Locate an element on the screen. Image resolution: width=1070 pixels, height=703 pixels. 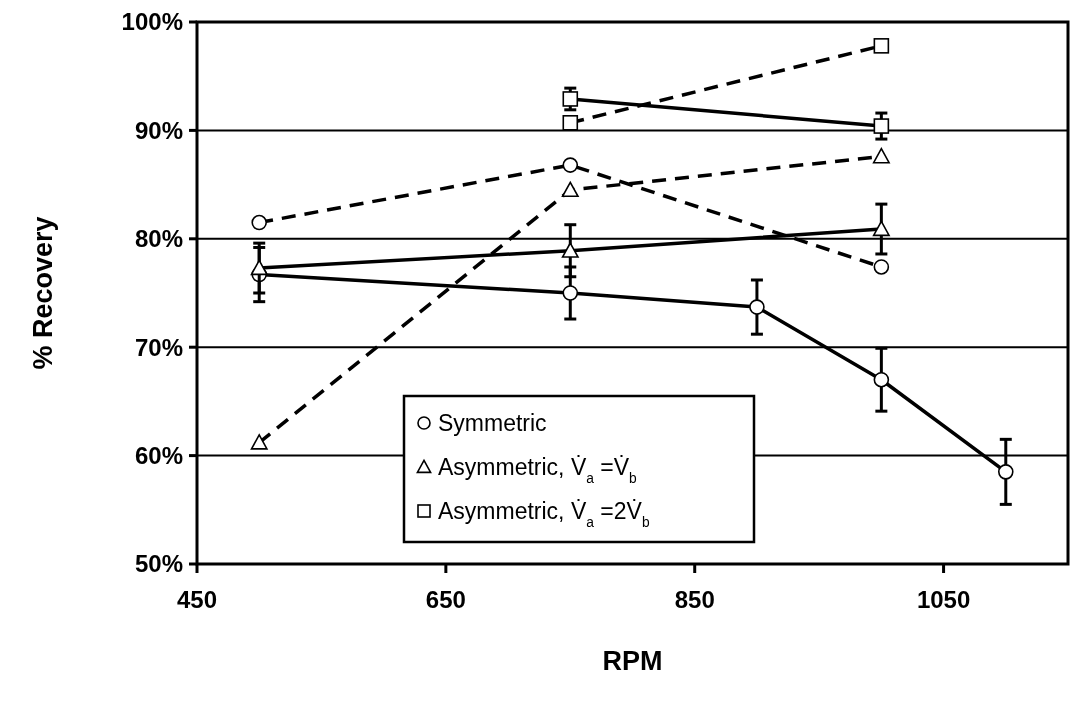
legend-label: Asymmetric, V̇$_{a}$ =V̇$_{b}$ is located at coordinates (538, 469).